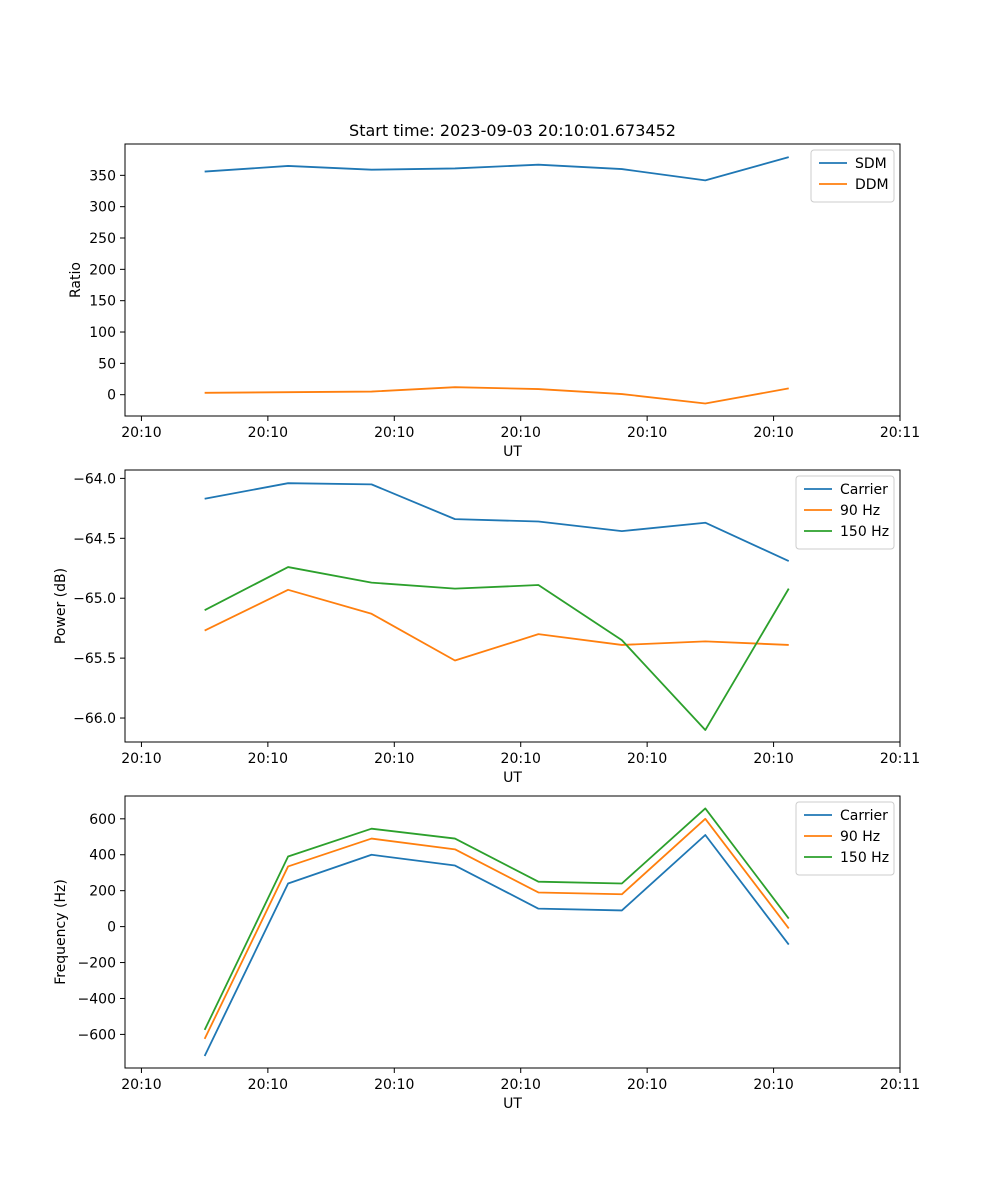  Describe the element at coordinates (102, 820) in the screenshot. I see `y-tick-label: 600` at that location.